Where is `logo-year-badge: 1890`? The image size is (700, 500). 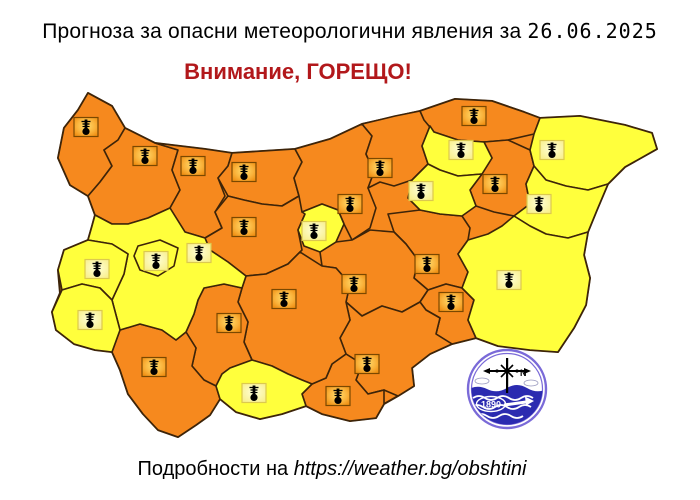
logo-year-badge: 1890 is located at coordinates (504, 404).